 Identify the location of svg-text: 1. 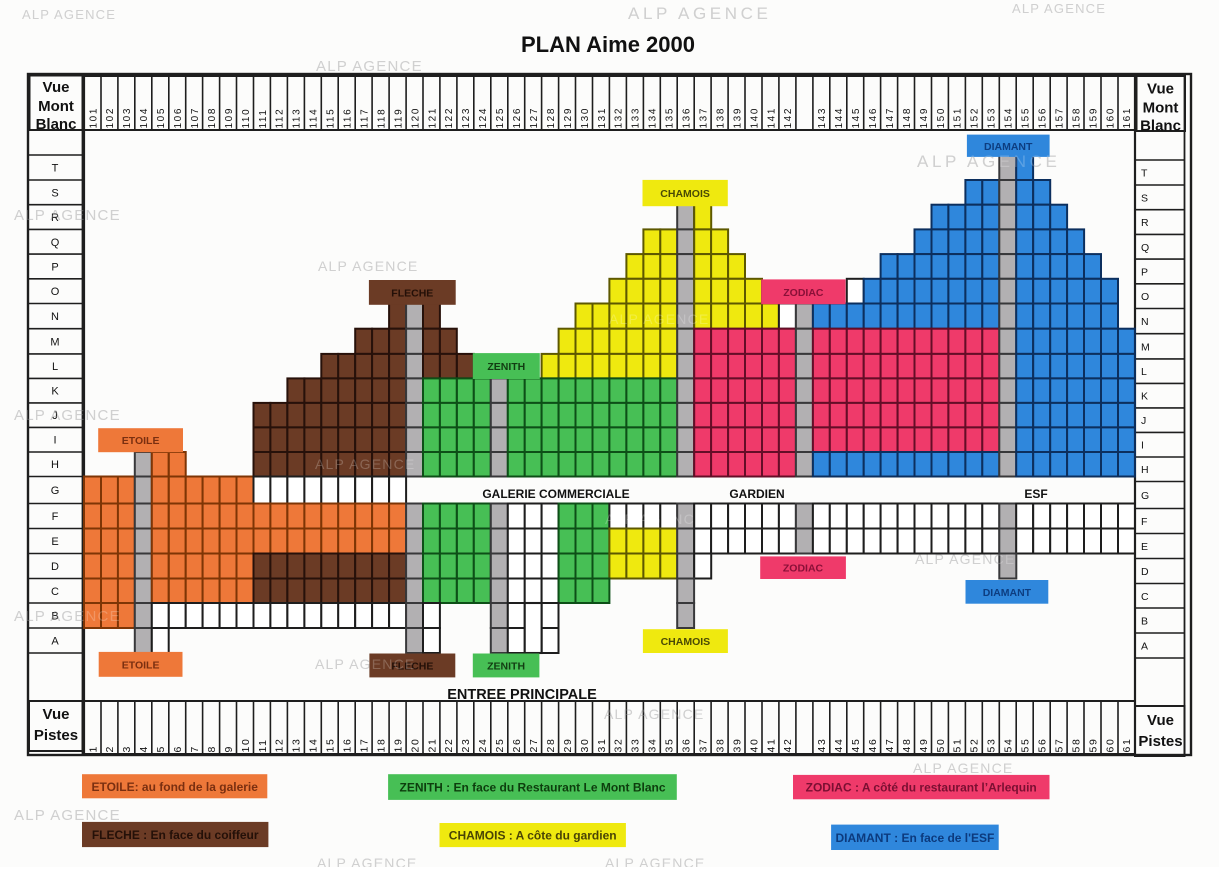
(93, 748).